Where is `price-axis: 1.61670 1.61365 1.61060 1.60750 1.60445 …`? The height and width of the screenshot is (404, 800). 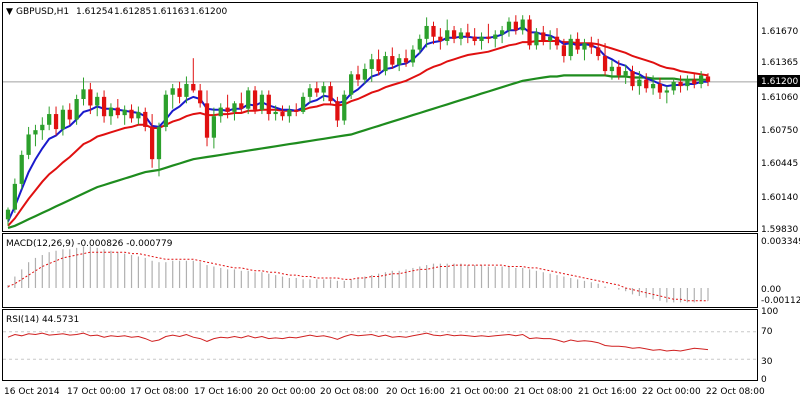
price-axis: 1.61670 1.61365 1.61060 1.60750 1.60445 … is located at coordinates (779, 131).